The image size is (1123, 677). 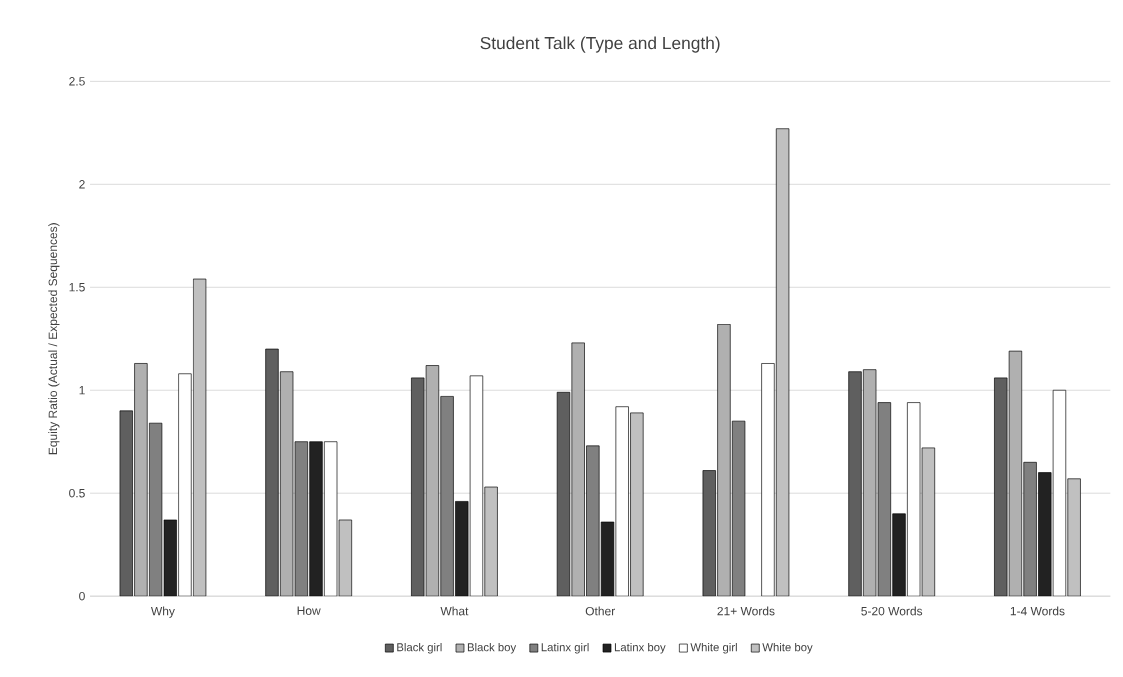 What do you see at coordinates (309, 610) in the screenshot?
I see `x-tick-label: How` at bounding box center [309, 610].